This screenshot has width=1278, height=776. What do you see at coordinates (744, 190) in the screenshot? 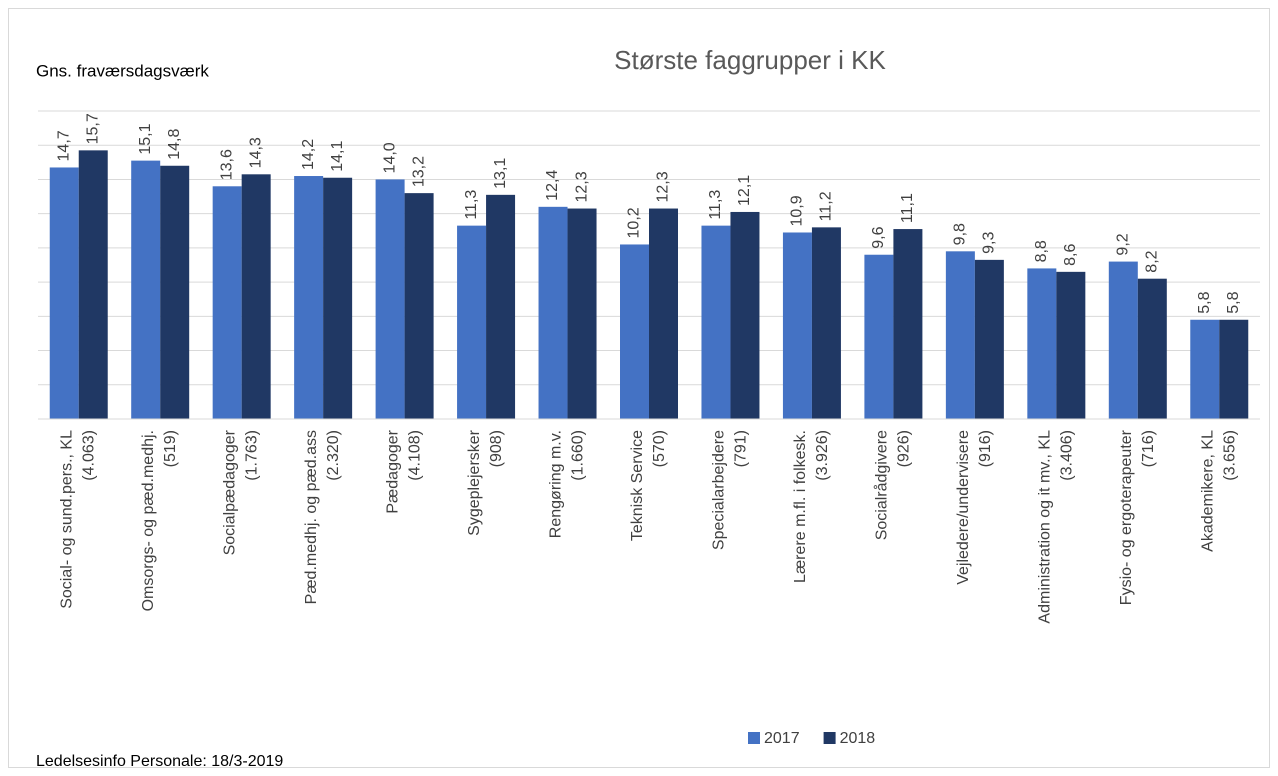
I see `value-label: 12,1` at bounding box center [744, 190].